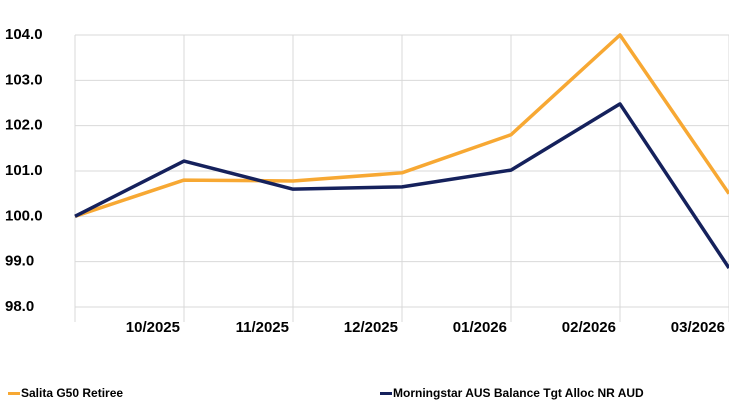 The height and width of the screenshot is (401, 729). Describe the element at coordinates (24, 170) in the screenshot. I see `y-tick-label: 101.0` at that location.